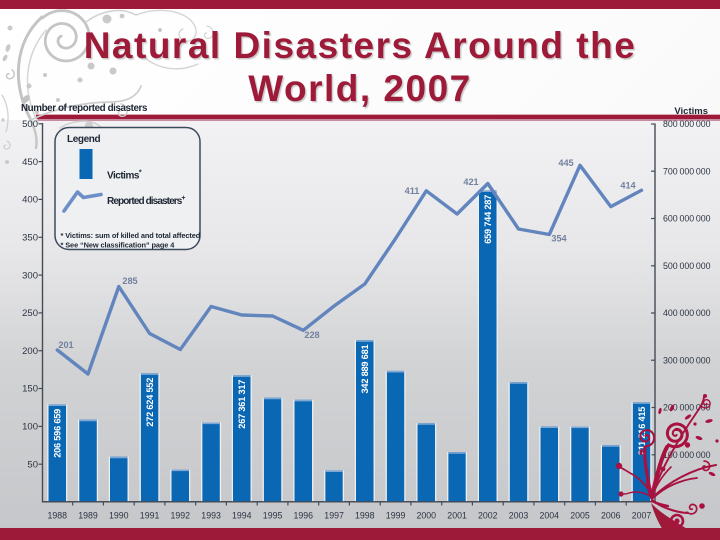  Describe the element at coordinates (83, 139) in the screenshot. I see `svg-text: Legend` at that location.